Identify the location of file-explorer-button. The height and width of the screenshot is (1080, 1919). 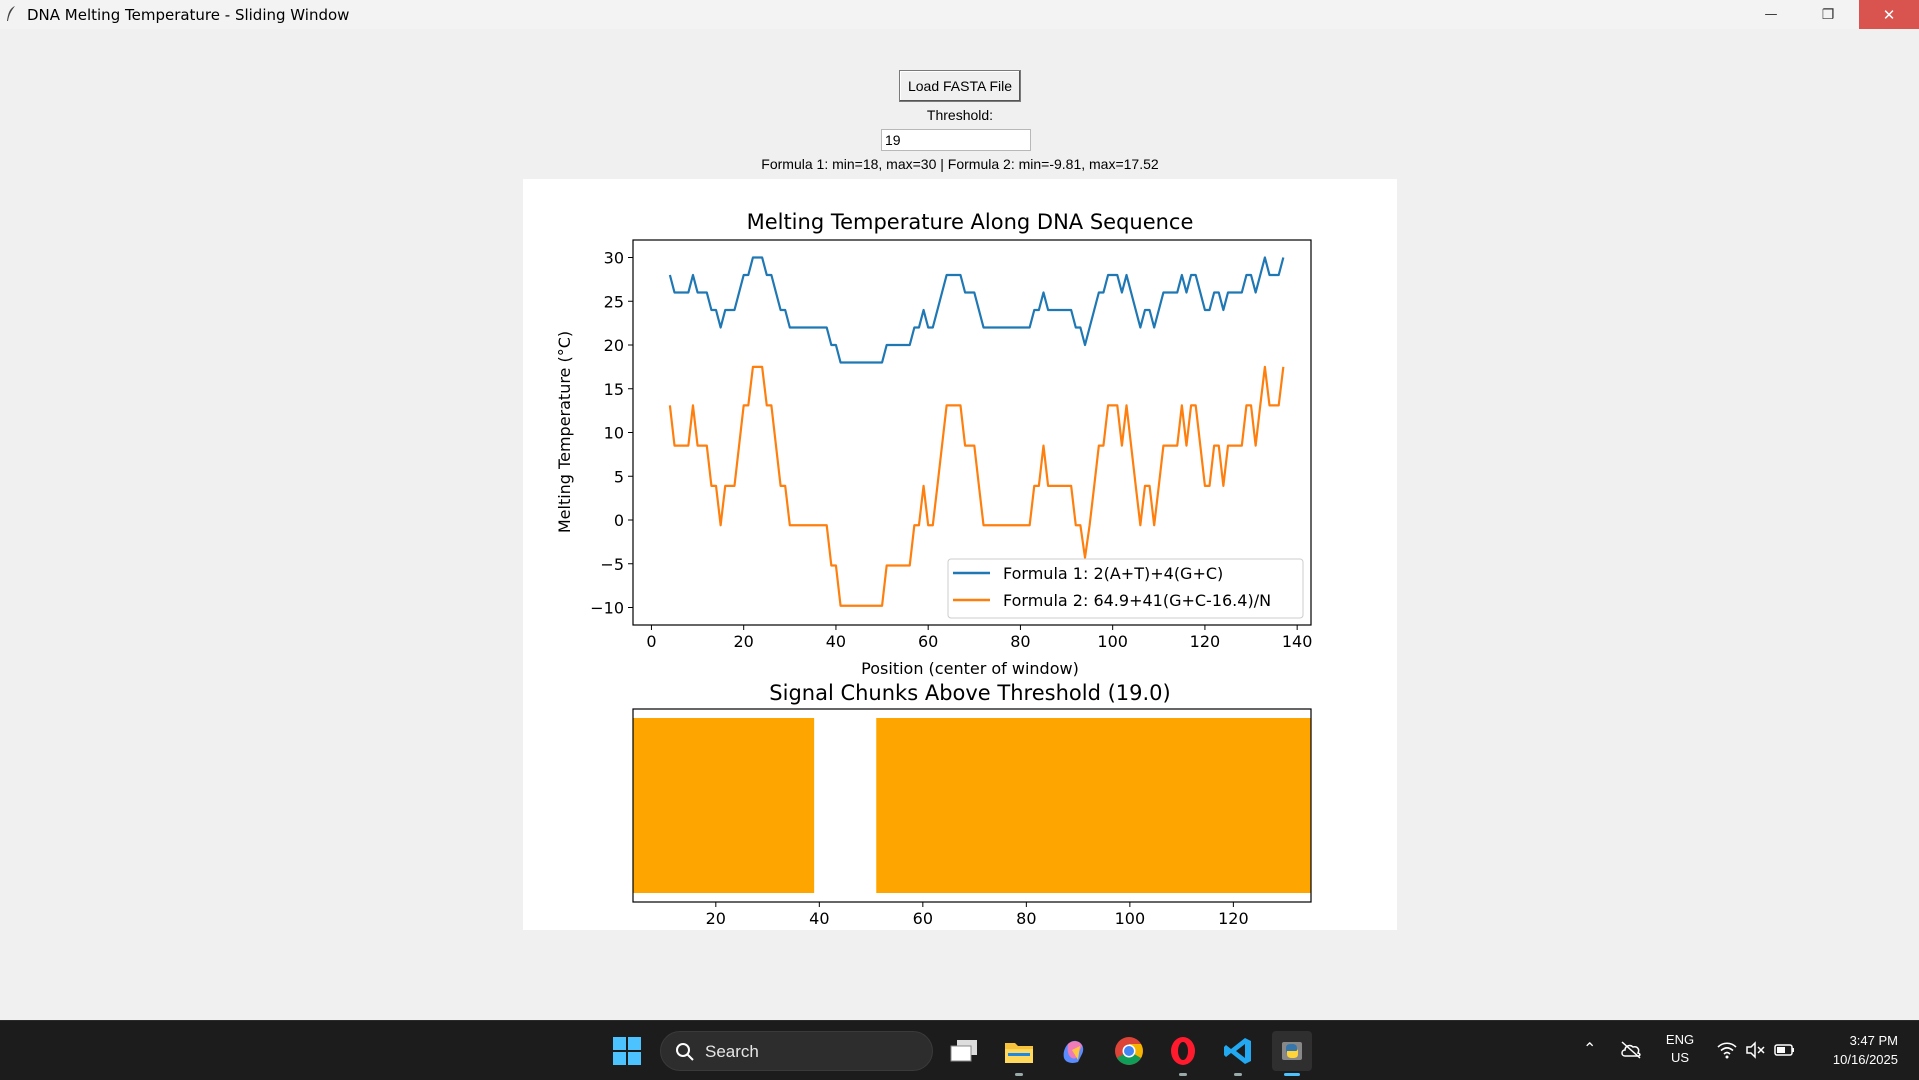
(1019, 1053).